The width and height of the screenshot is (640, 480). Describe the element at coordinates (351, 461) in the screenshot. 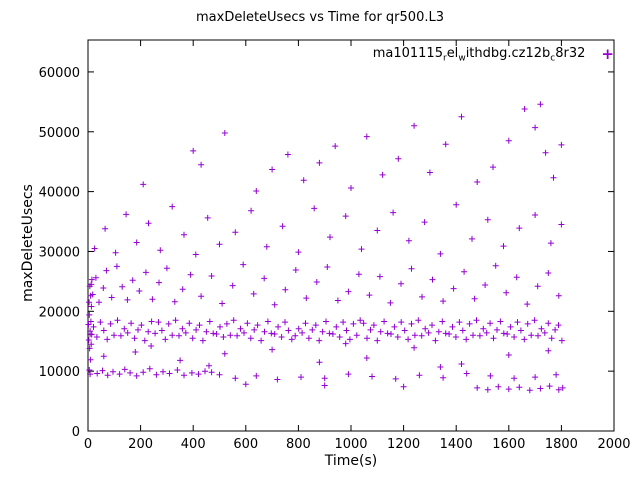

I see `x-axis-label: Time(s)` at that location.